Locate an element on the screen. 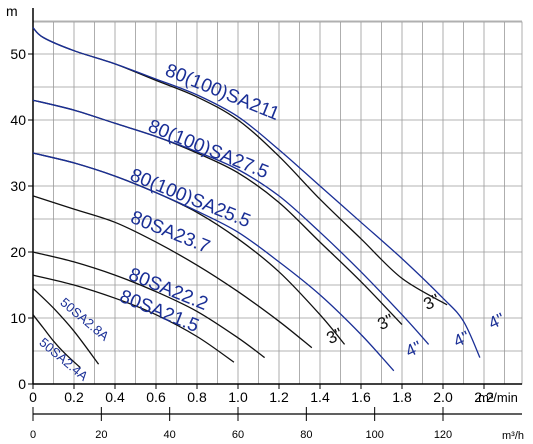 Image resolution: width=533 pixels, height=444 pixels. x2-tick-label: 0 is located at coordinates (33, 435).